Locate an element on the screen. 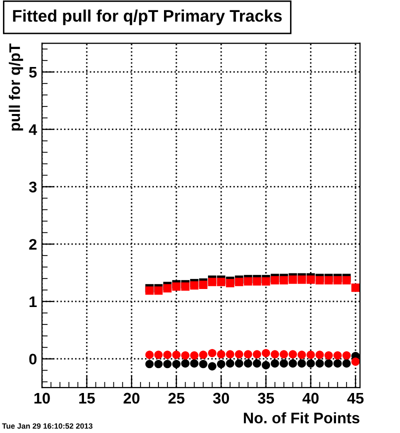  y-tick-label: 5 is located at coordinates (33, 72).